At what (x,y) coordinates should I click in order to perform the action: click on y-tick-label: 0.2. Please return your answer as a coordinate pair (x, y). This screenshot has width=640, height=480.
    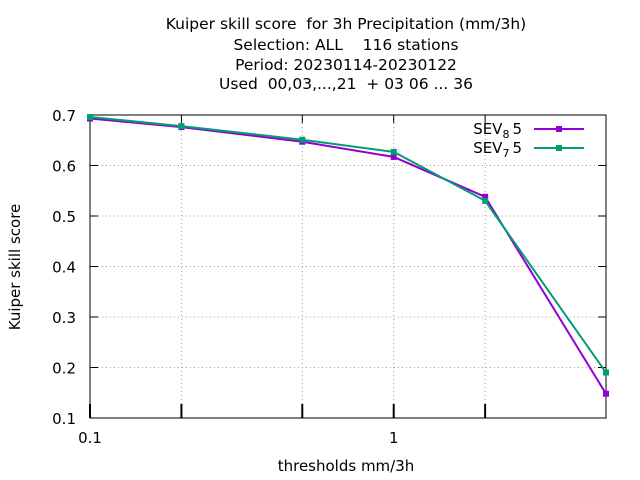
    Looking at the image, I should click on (64, 369).